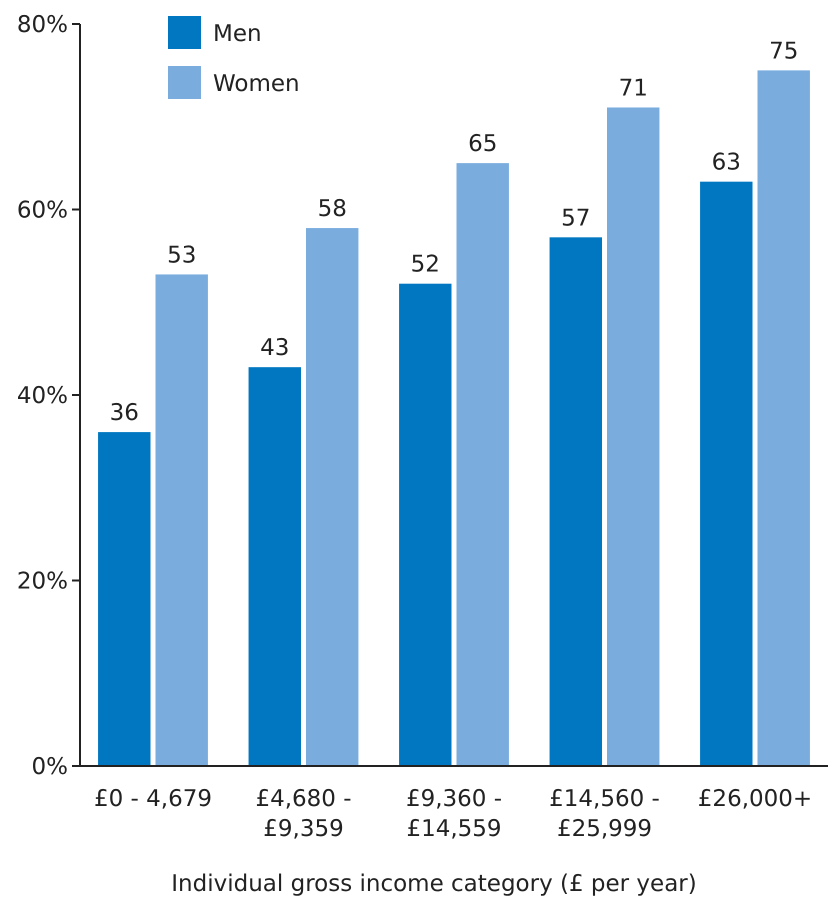  What do you see at coordinates (50, 767) in the screenshot?
I see `y-tick-label: 0%` at bounding box center [50, 767].